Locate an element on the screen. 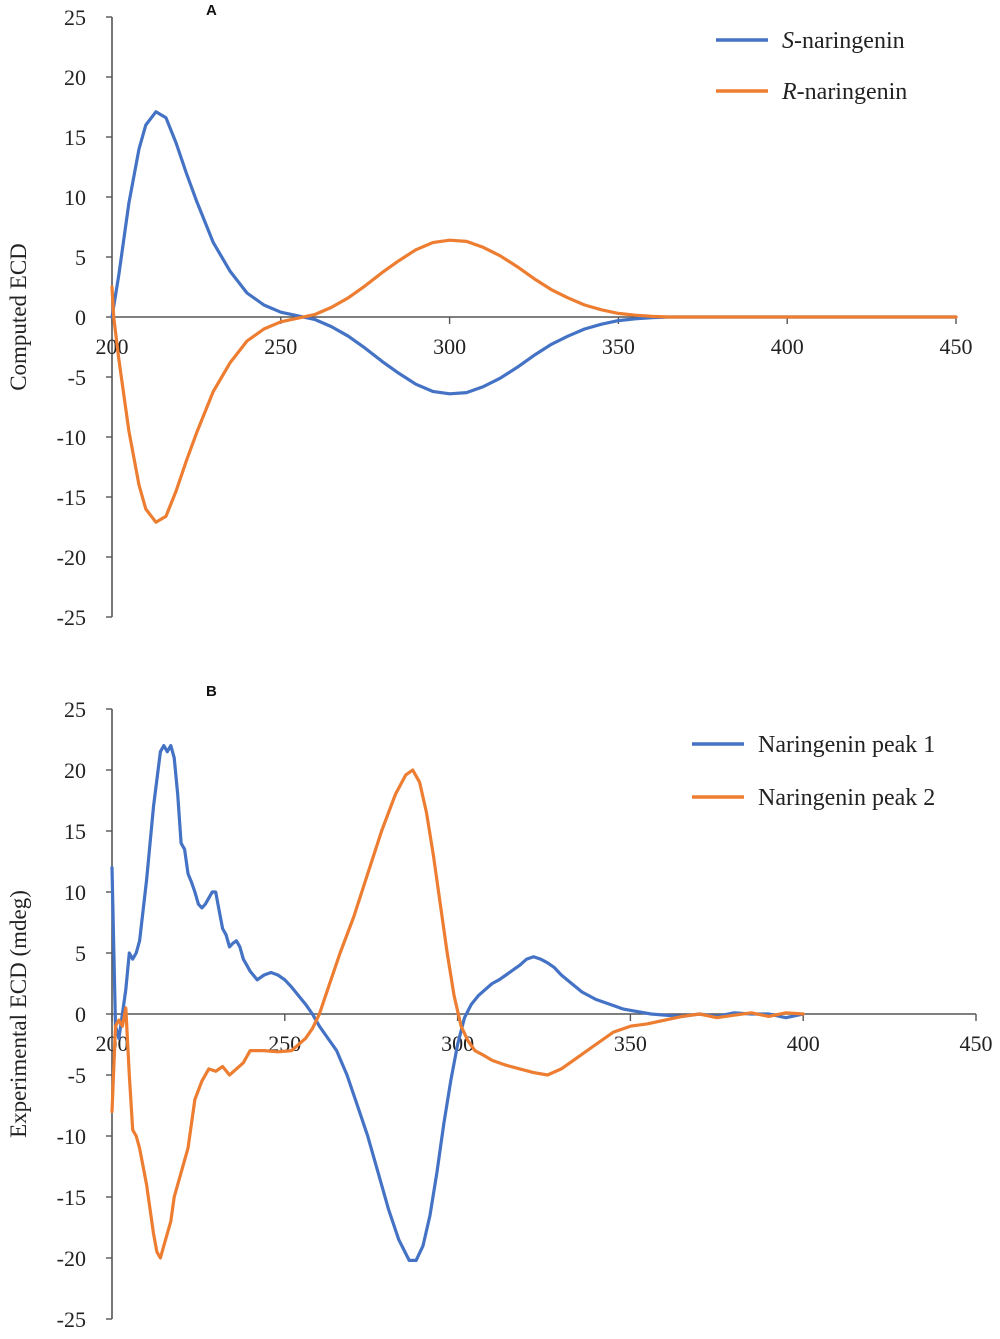  panel-b-y-tick-label: 0 is located at coordinates (80, 1014).